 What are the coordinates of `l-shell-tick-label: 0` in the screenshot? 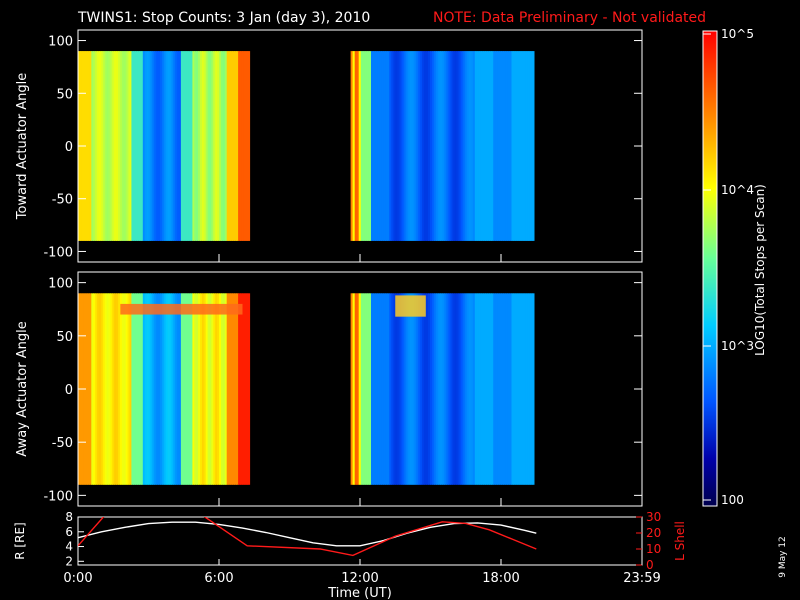 It's located at (650, 565).